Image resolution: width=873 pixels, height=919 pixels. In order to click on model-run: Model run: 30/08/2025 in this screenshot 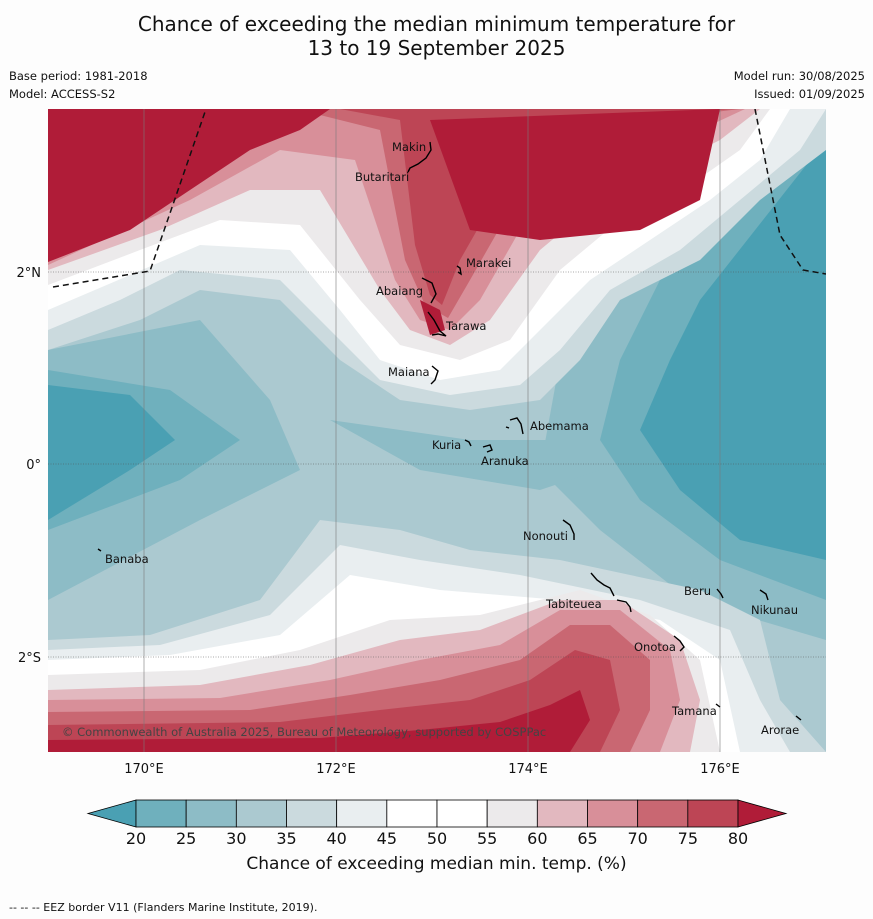, I will do `click(799, 76)`.